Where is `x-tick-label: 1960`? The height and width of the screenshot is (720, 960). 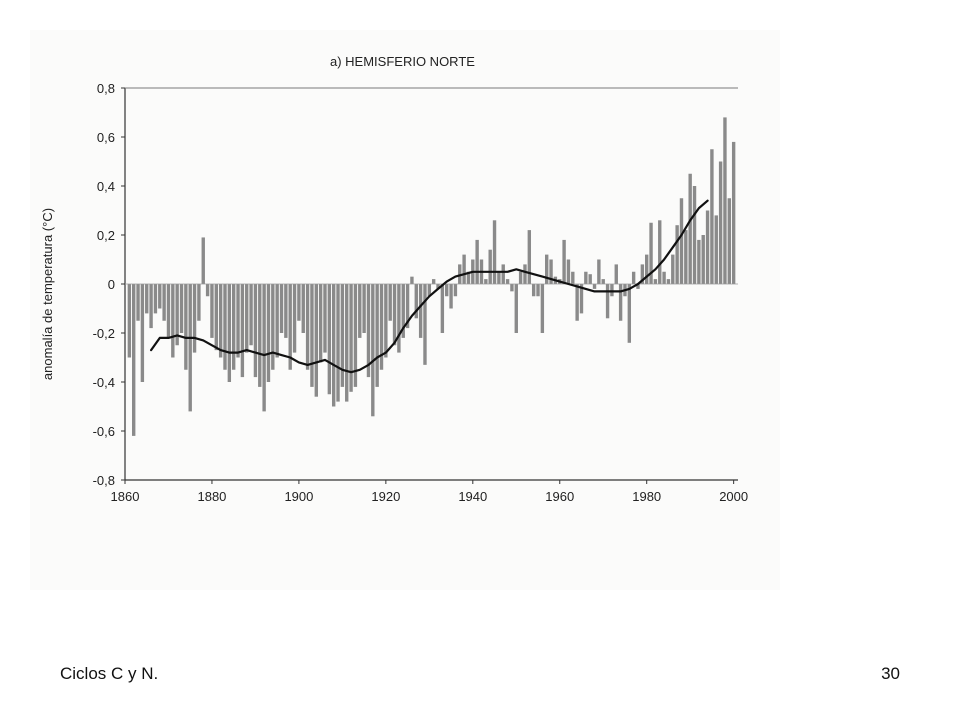 x-tick-label: 1960 is located at coordinates (559, 496).